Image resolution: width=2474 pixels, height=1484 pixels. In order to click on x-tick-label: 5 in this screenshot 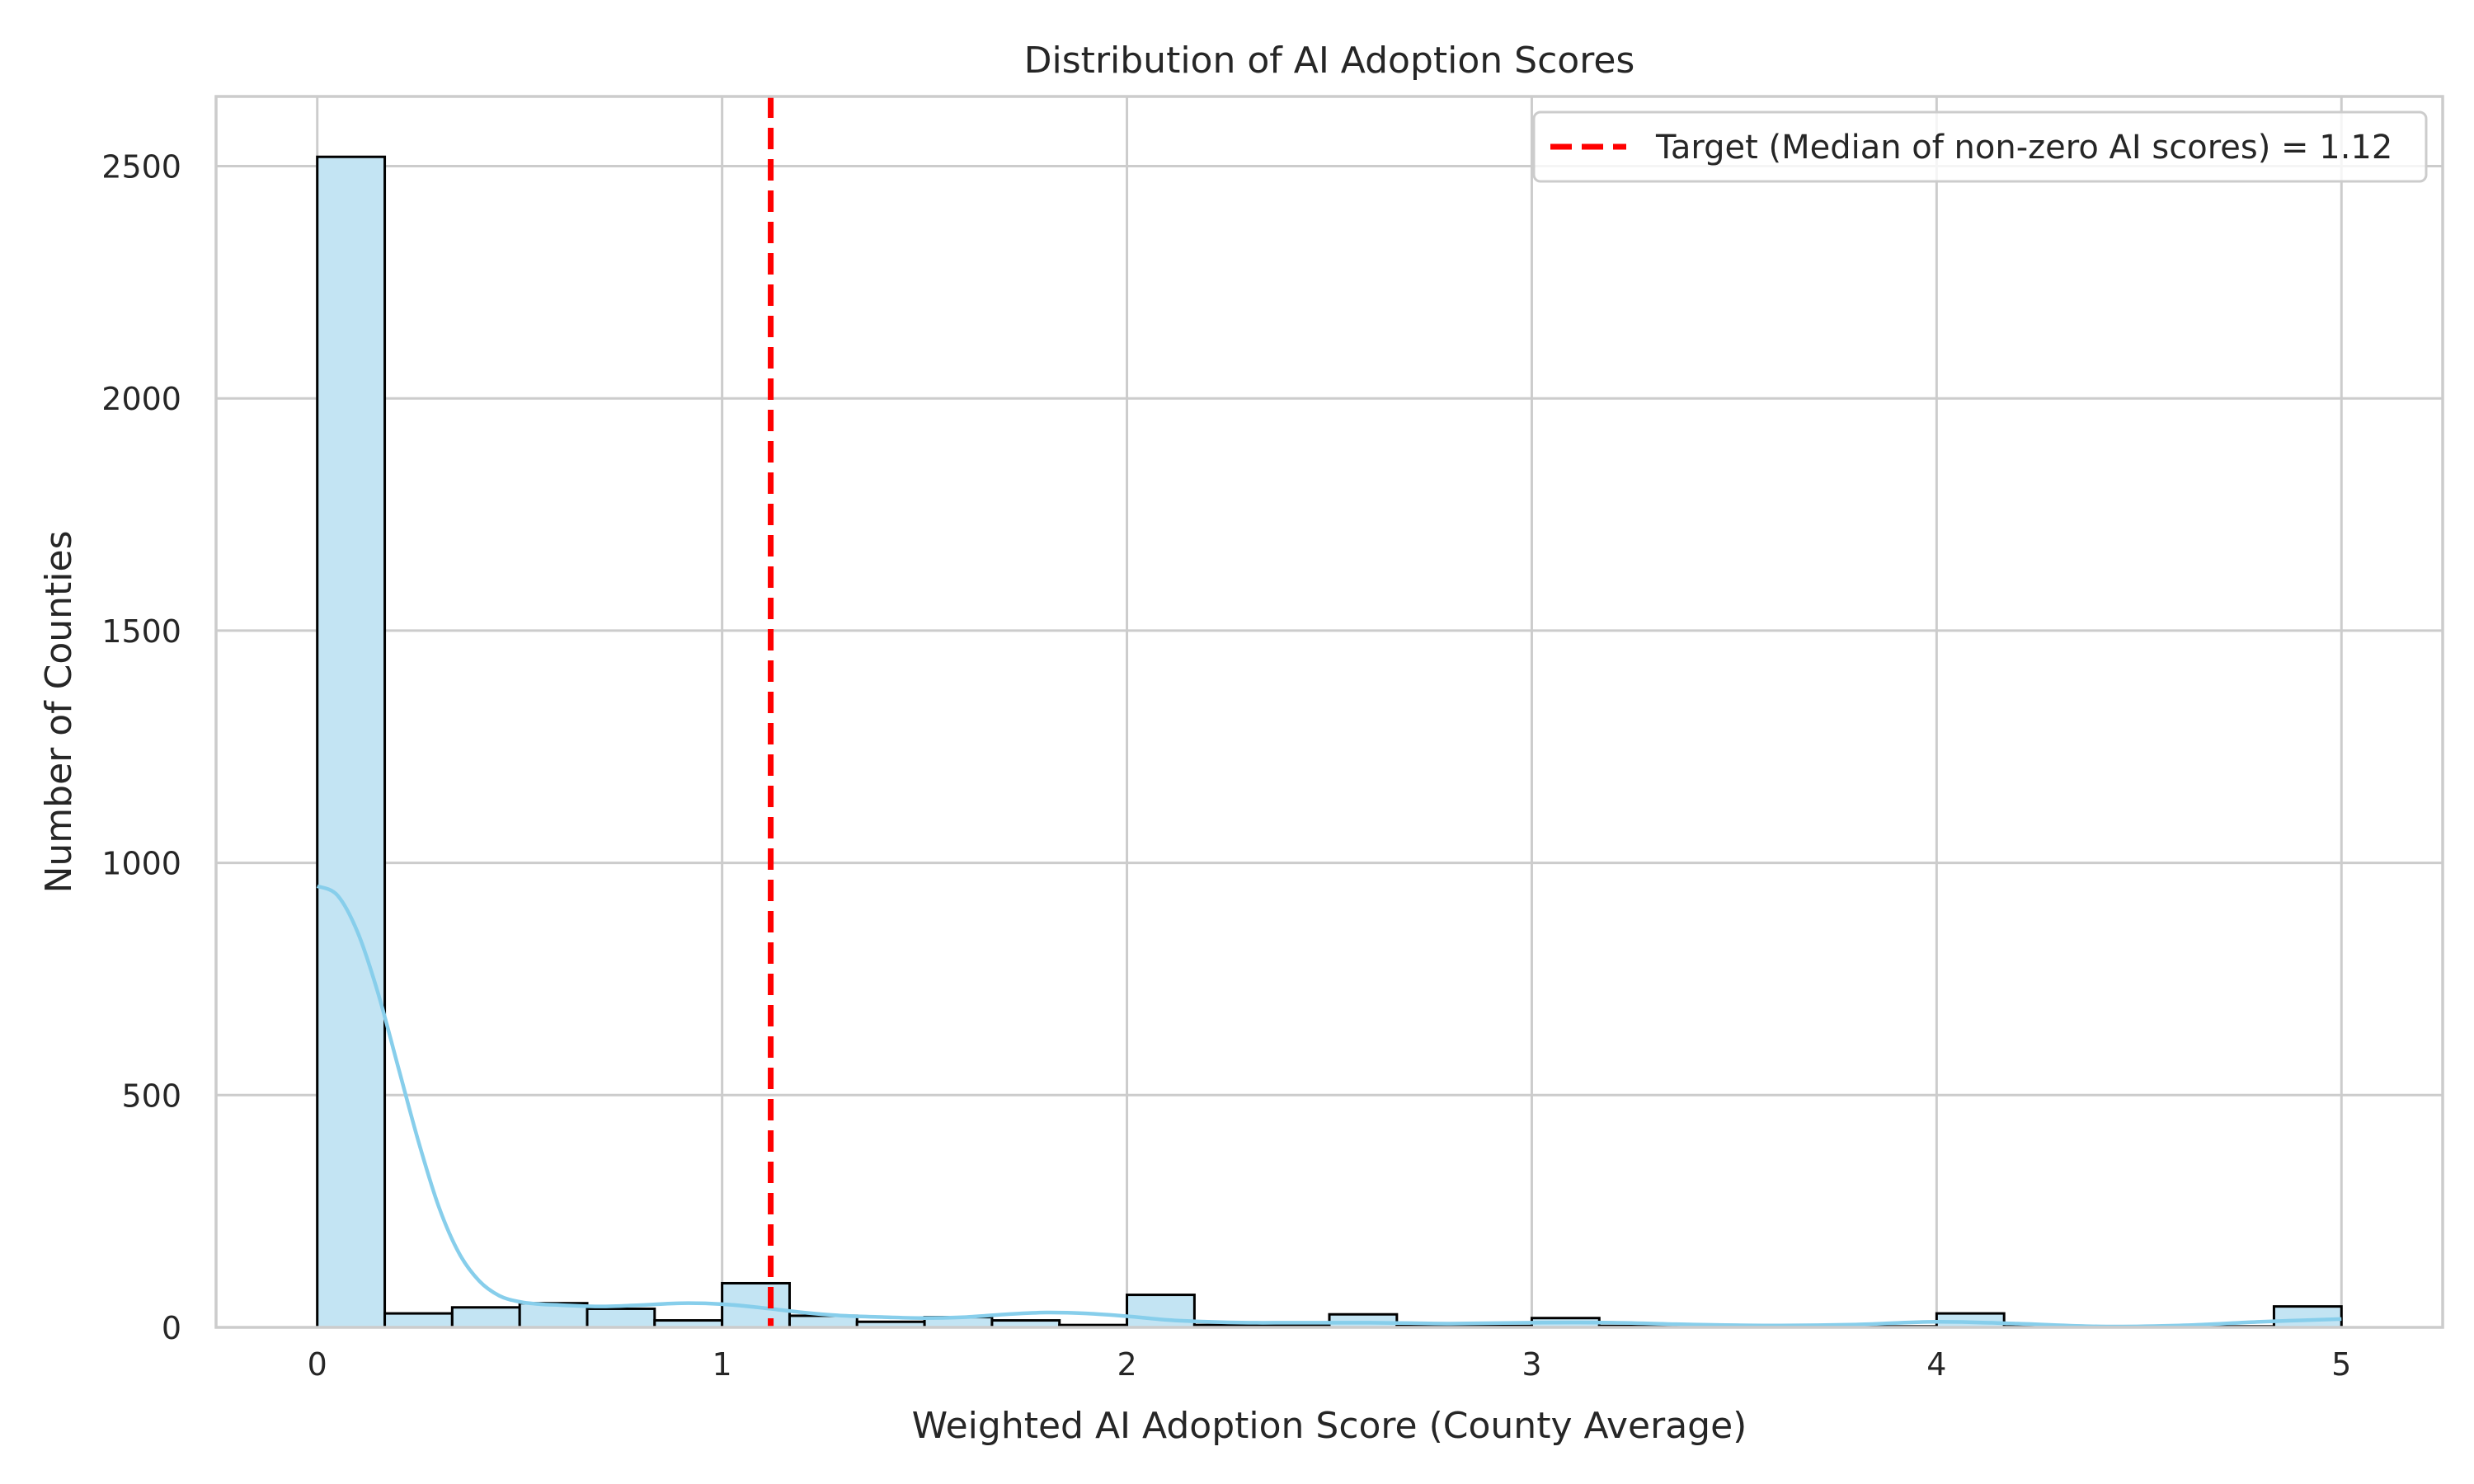, I will do `click(2341, 1364)`.